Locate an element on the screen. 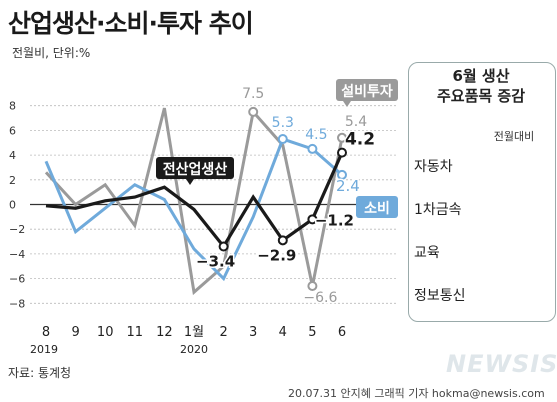 The height and width of the screenshot is (402, 557). legend-label-consumption-bg is located at coordinates (377, 207).